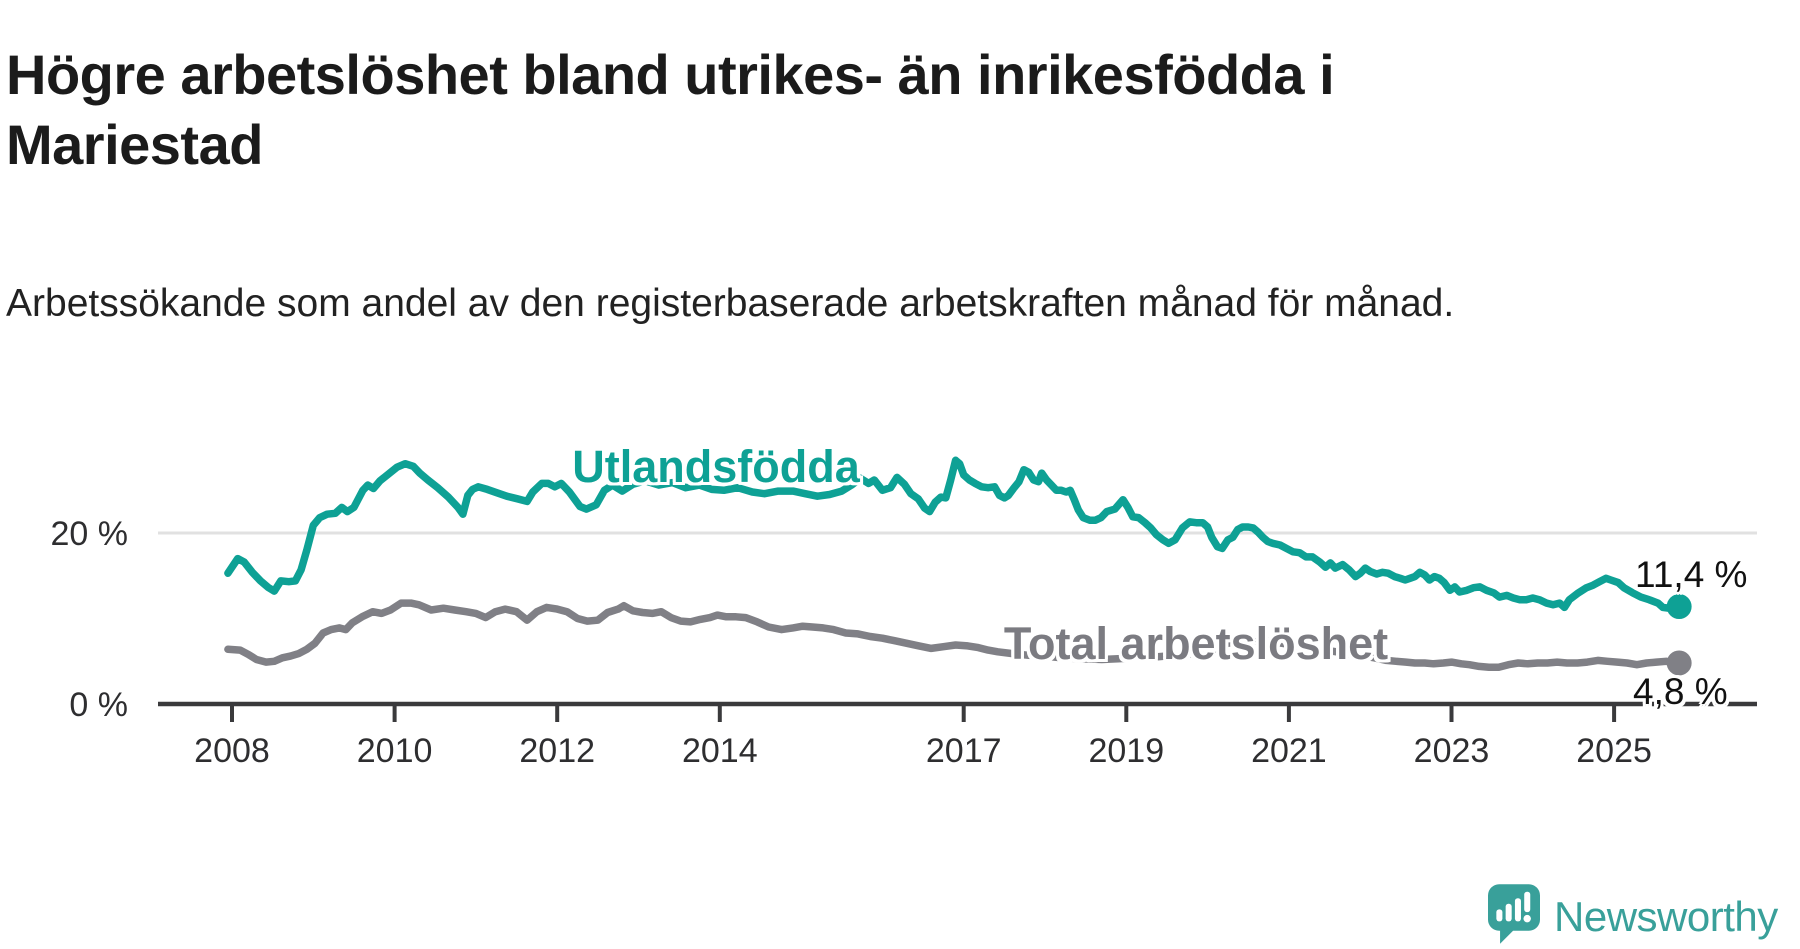 This screenshot has height=949, width=1800. I want to click on x-tick-label-2025: 2025, so click(1614, 751).